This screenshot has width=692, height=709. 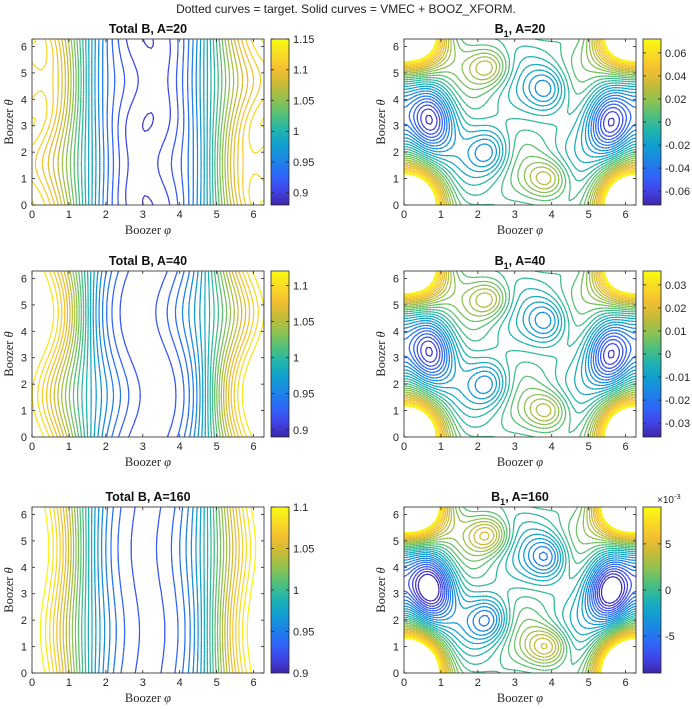 I want to click on colorbar-tick-label: -5, so click(x=670, y=637).